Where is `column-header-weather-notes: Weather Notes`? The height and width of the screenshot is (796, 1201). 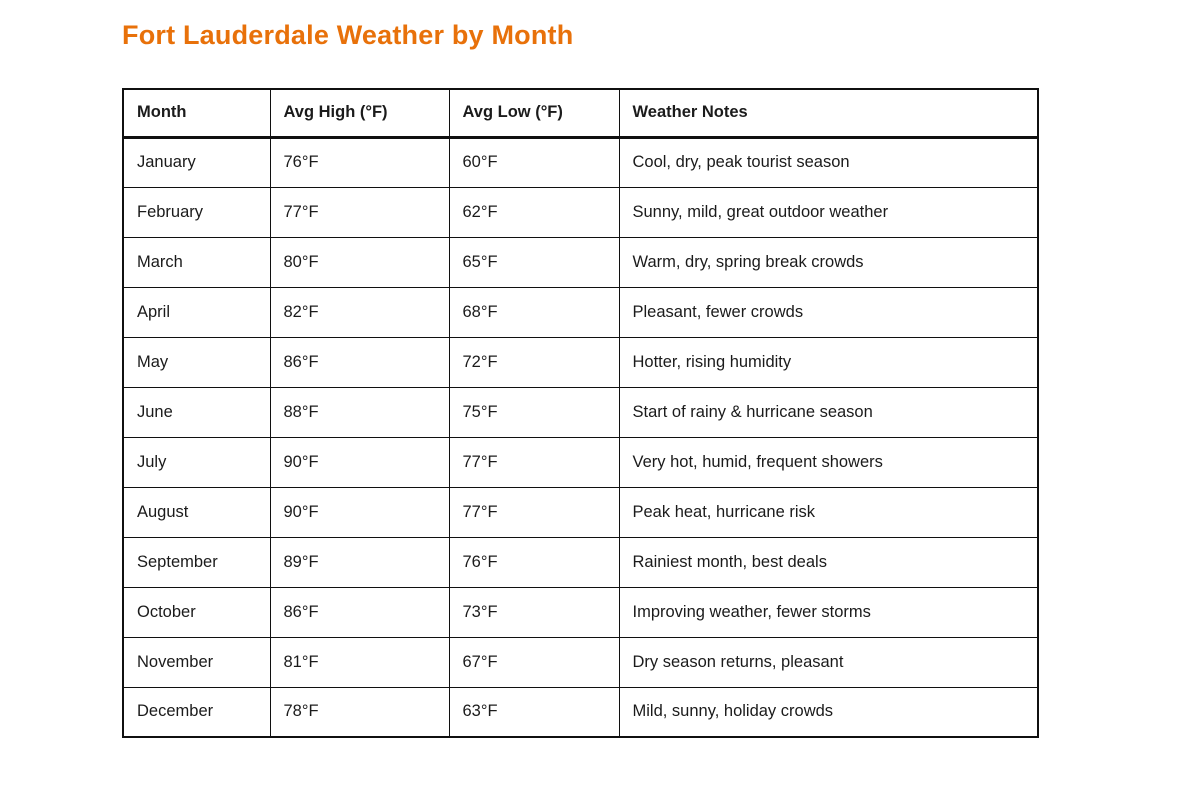 column-header-weather-notes: Weather Notes is located at coordinates (828, 113).